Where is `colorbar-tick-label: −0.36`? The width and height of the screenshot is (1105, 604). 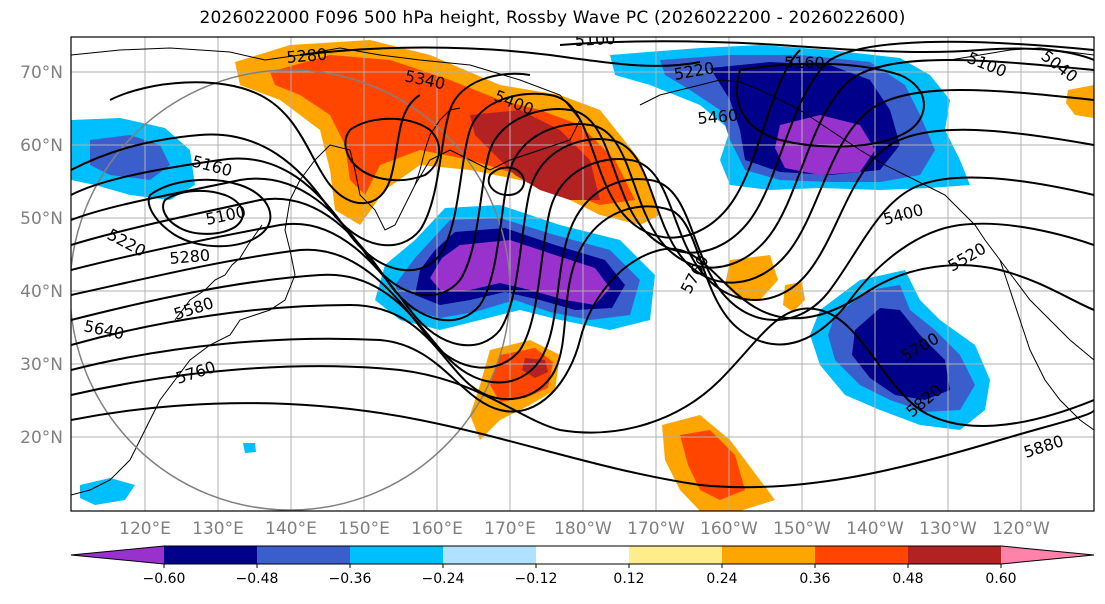
colorbar-tick-label: −0.36 is located at coordinates (350, 579).